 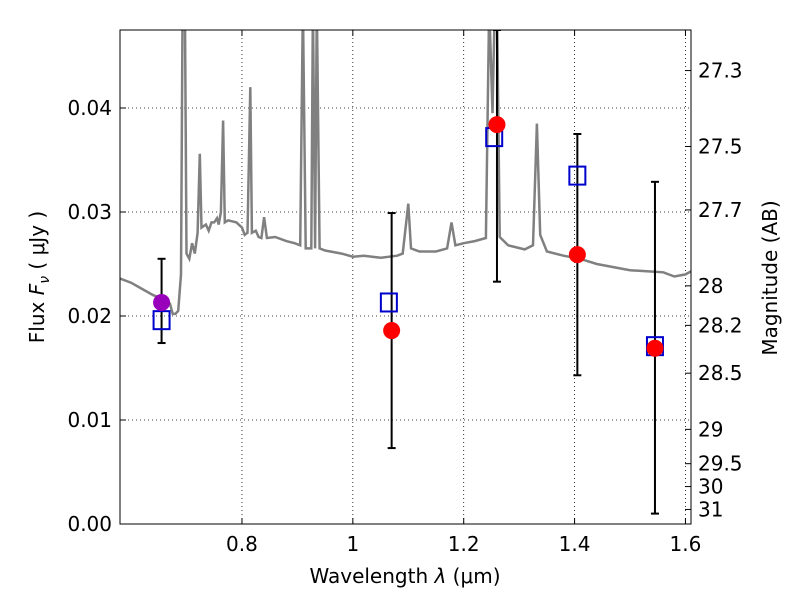 I want to click on y-tick-label: 0.04, so click(x=89, y=108).